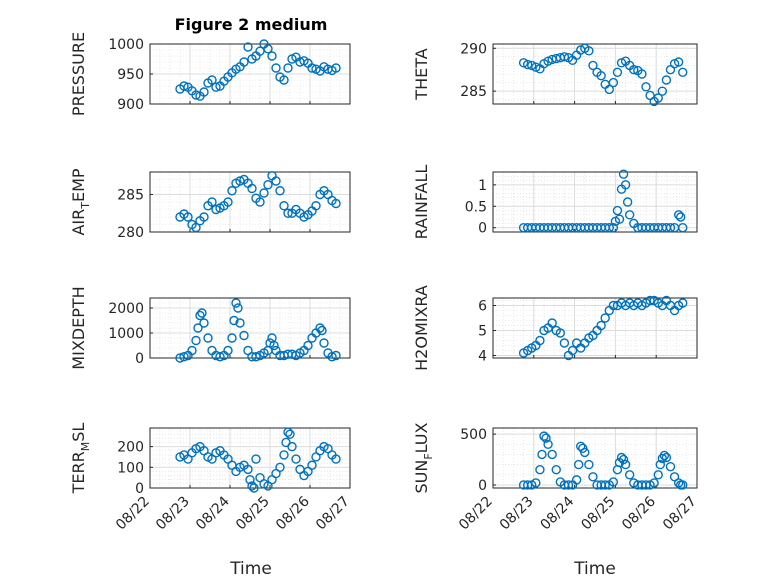  I want to click on panel-pressure: 900 950 1000 PRESSURE, so click(210, 74).